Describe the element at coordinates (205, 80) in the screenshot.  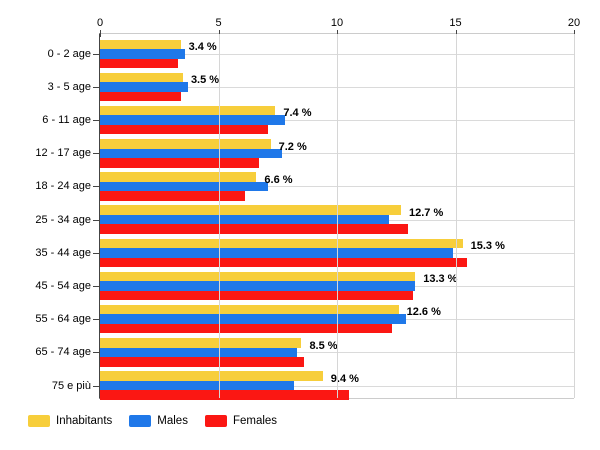
I see `value-label: 3.5 %` at that location.